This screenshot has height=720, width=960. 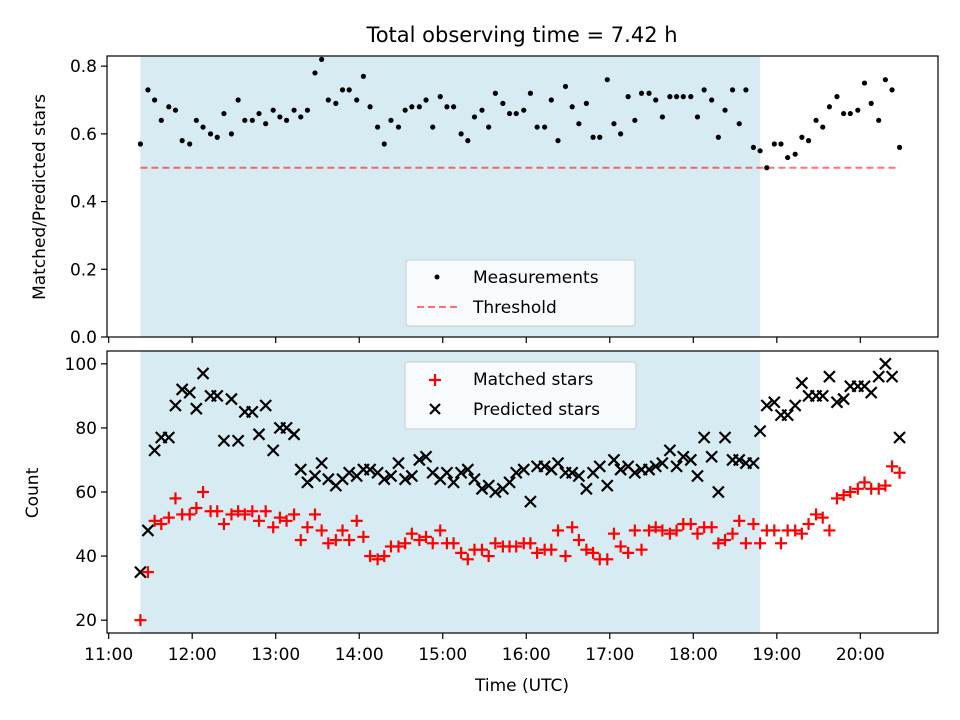 I want to click on count-y-axis-label: Count, so click(x=33, y=492).